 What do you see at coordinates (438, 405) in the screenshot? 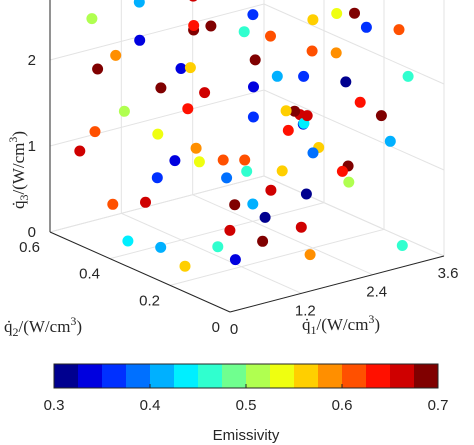
I see `colorbar-tick-label: 0.7` at bounding box center [438, 405].